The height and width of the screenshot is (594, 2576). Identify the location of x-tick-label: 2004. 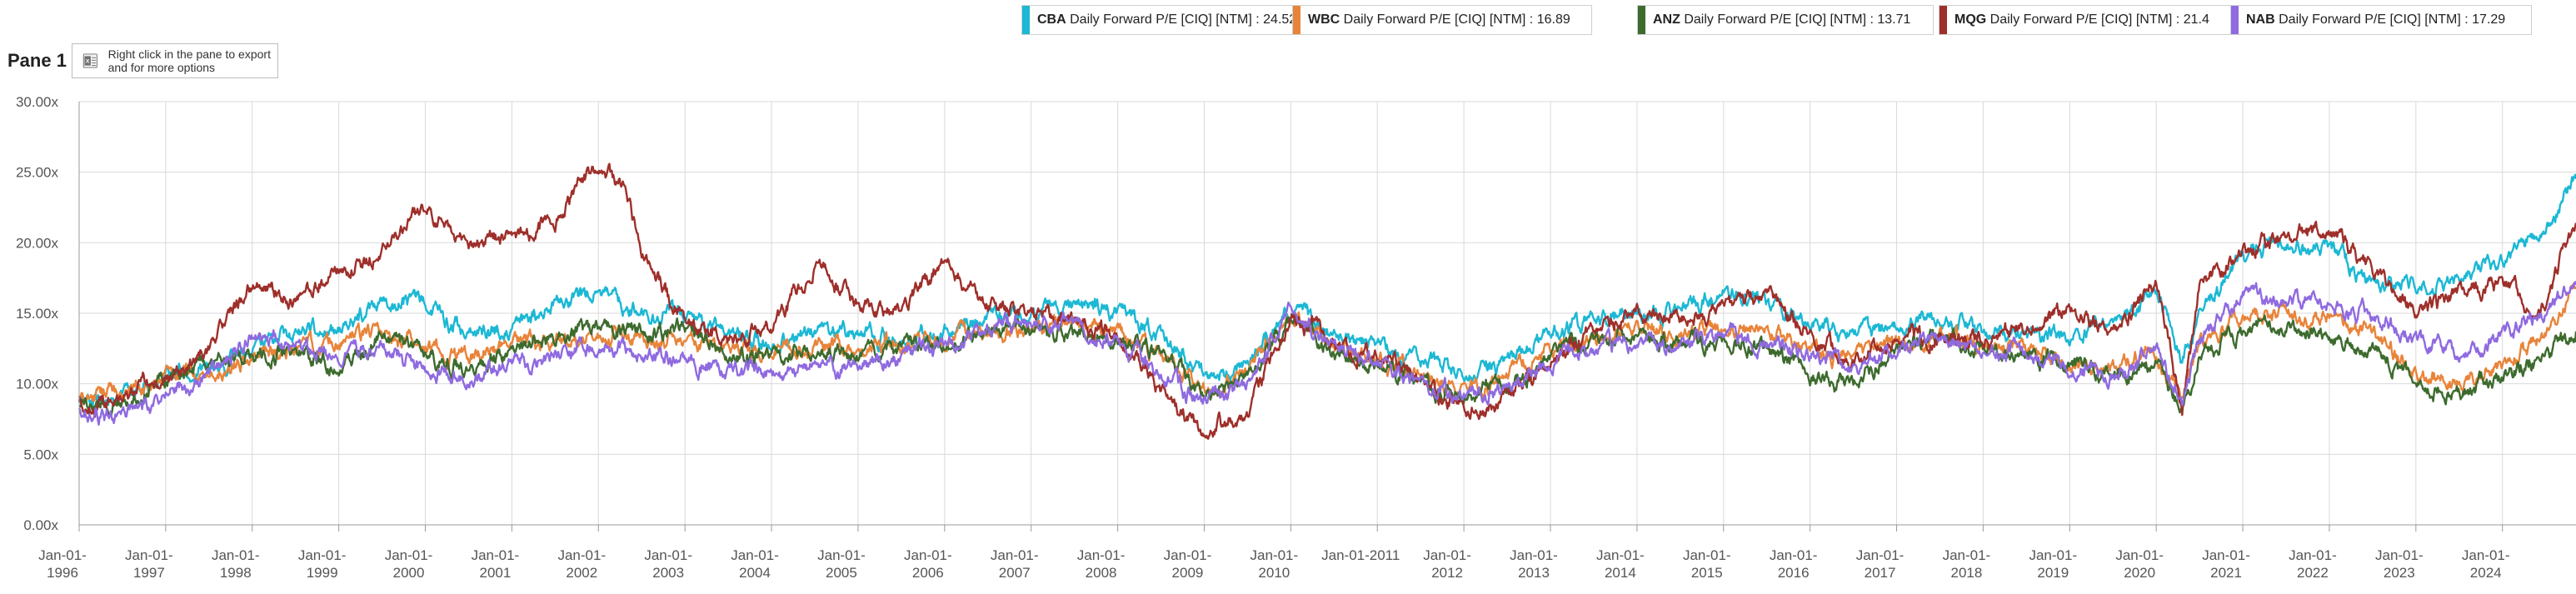
(755, 573).